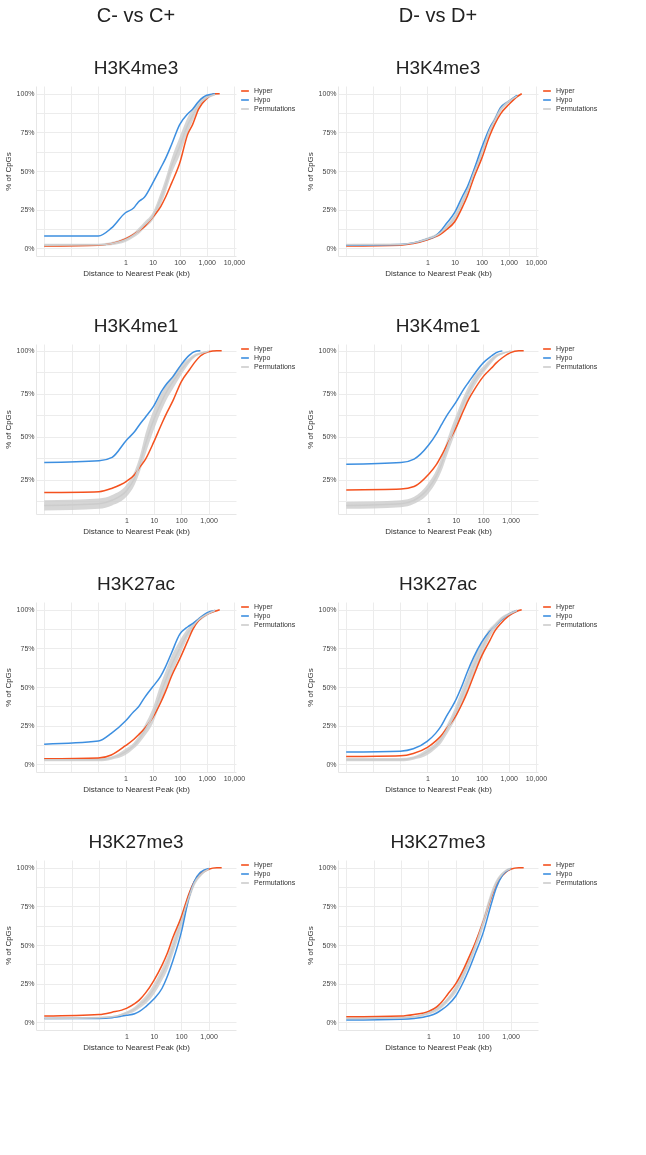  Describe the element at coordinates (438, 15) in the screenshot. I see `text: D- vs D+` at that location.